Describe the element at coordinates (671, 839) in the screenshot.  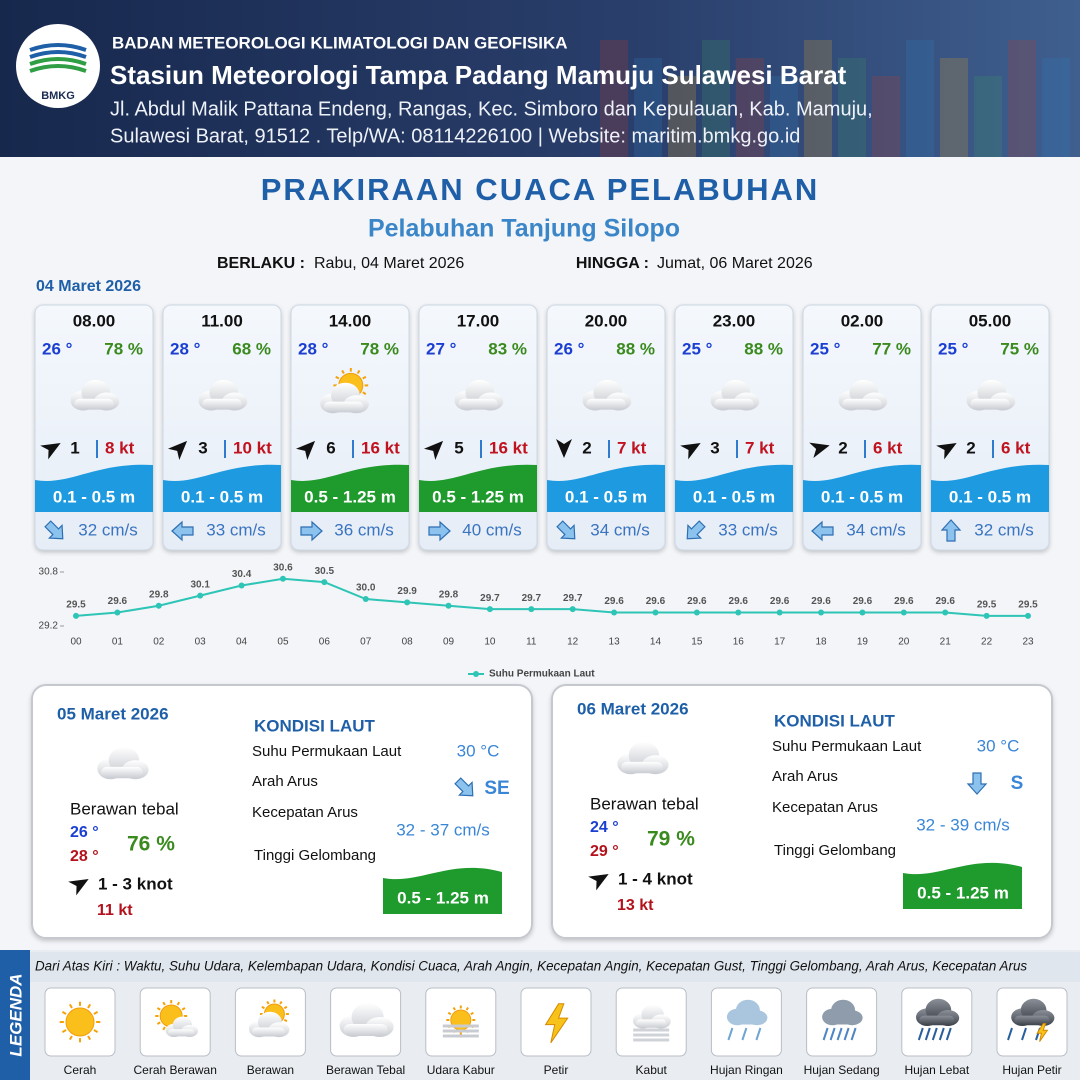
I see `humidity: 79 %` at that location.